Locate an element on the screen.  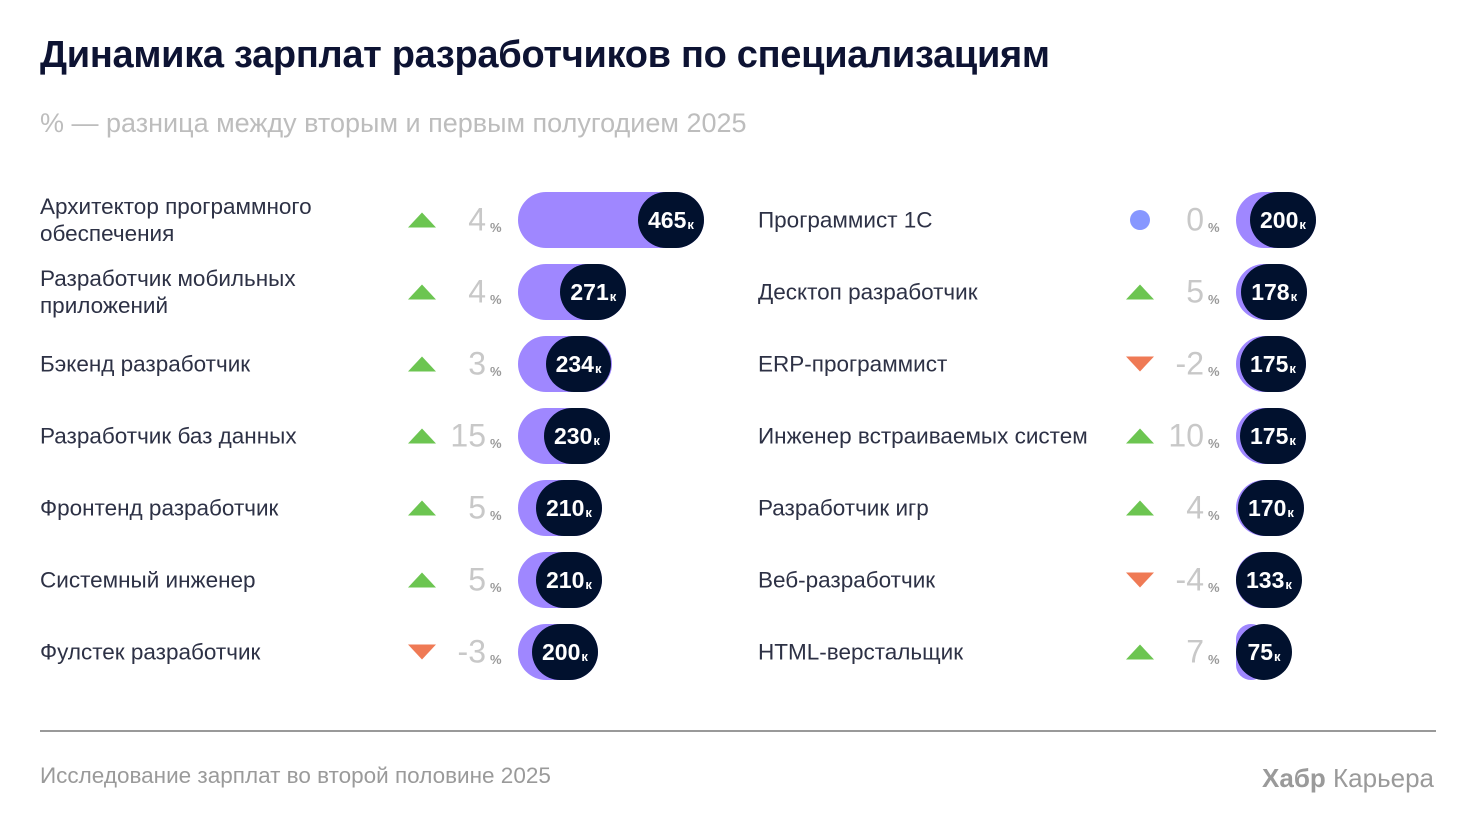
row-label: Бэкенд разработчик is located at coordinates (145, 364).